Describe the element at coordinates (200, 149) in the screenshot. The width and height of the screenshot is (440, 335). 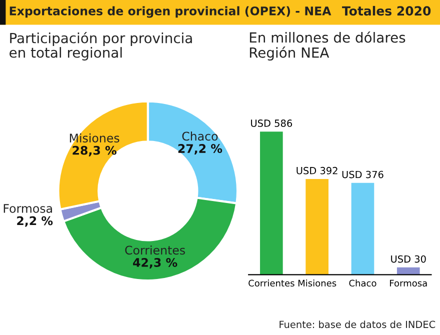
I see `data-label: 27,2 %` at that location.